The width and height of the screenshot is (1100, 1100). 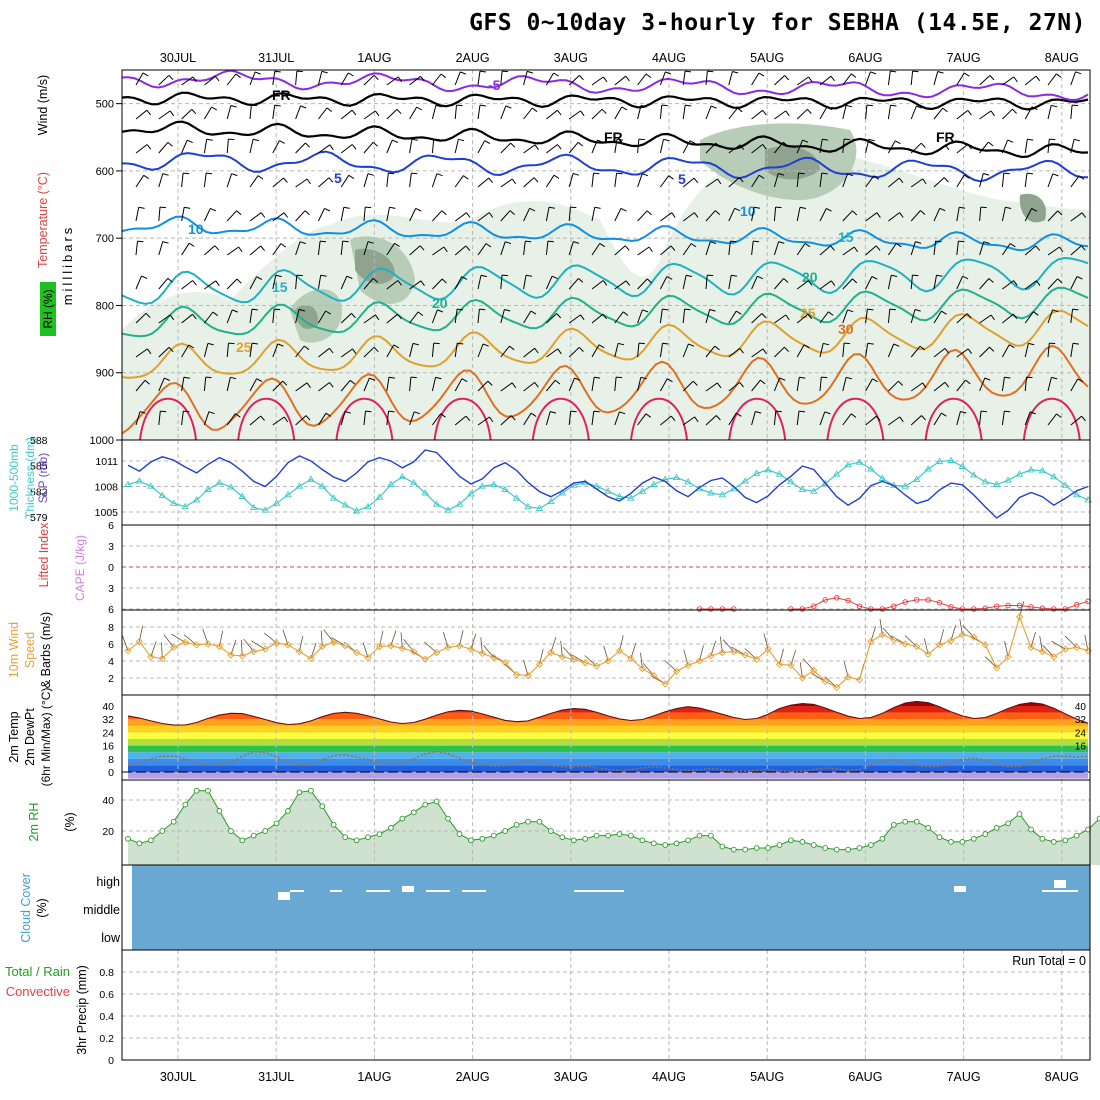 I want to click on top-day-label: 5AUG, so click(x=767, y=58).